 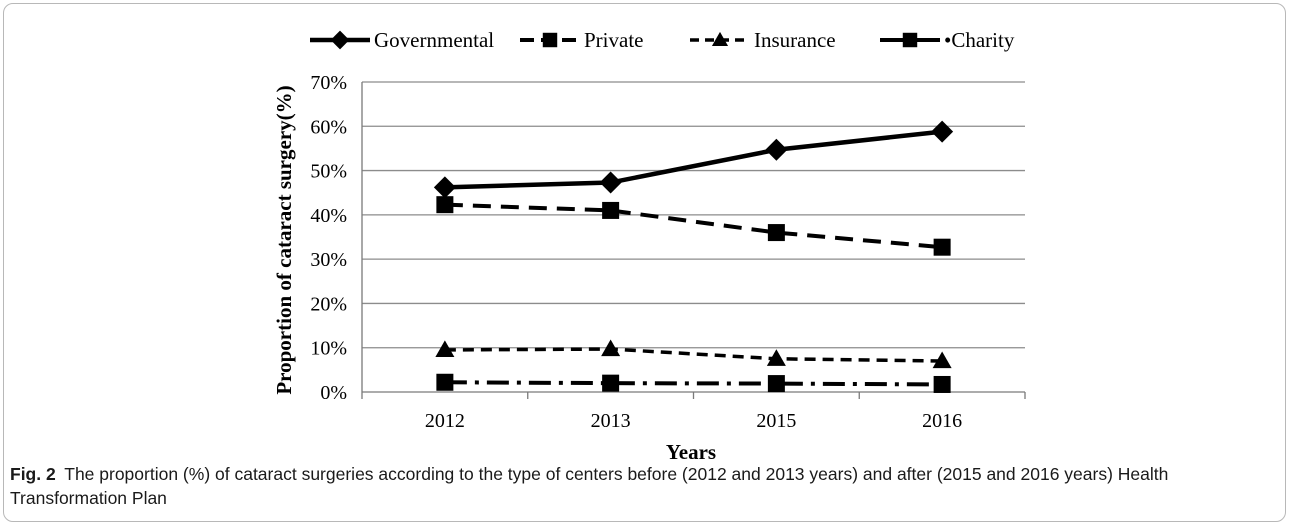 I want to click on y-tick-label: 60%, so click(x=328, y=127).